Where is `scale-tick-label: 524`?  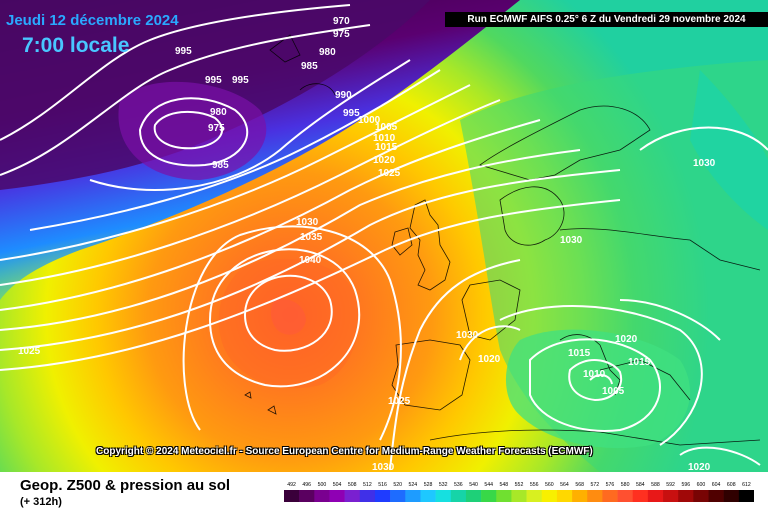 scale-tick-label: 524 is located at coordinates (413, 485).